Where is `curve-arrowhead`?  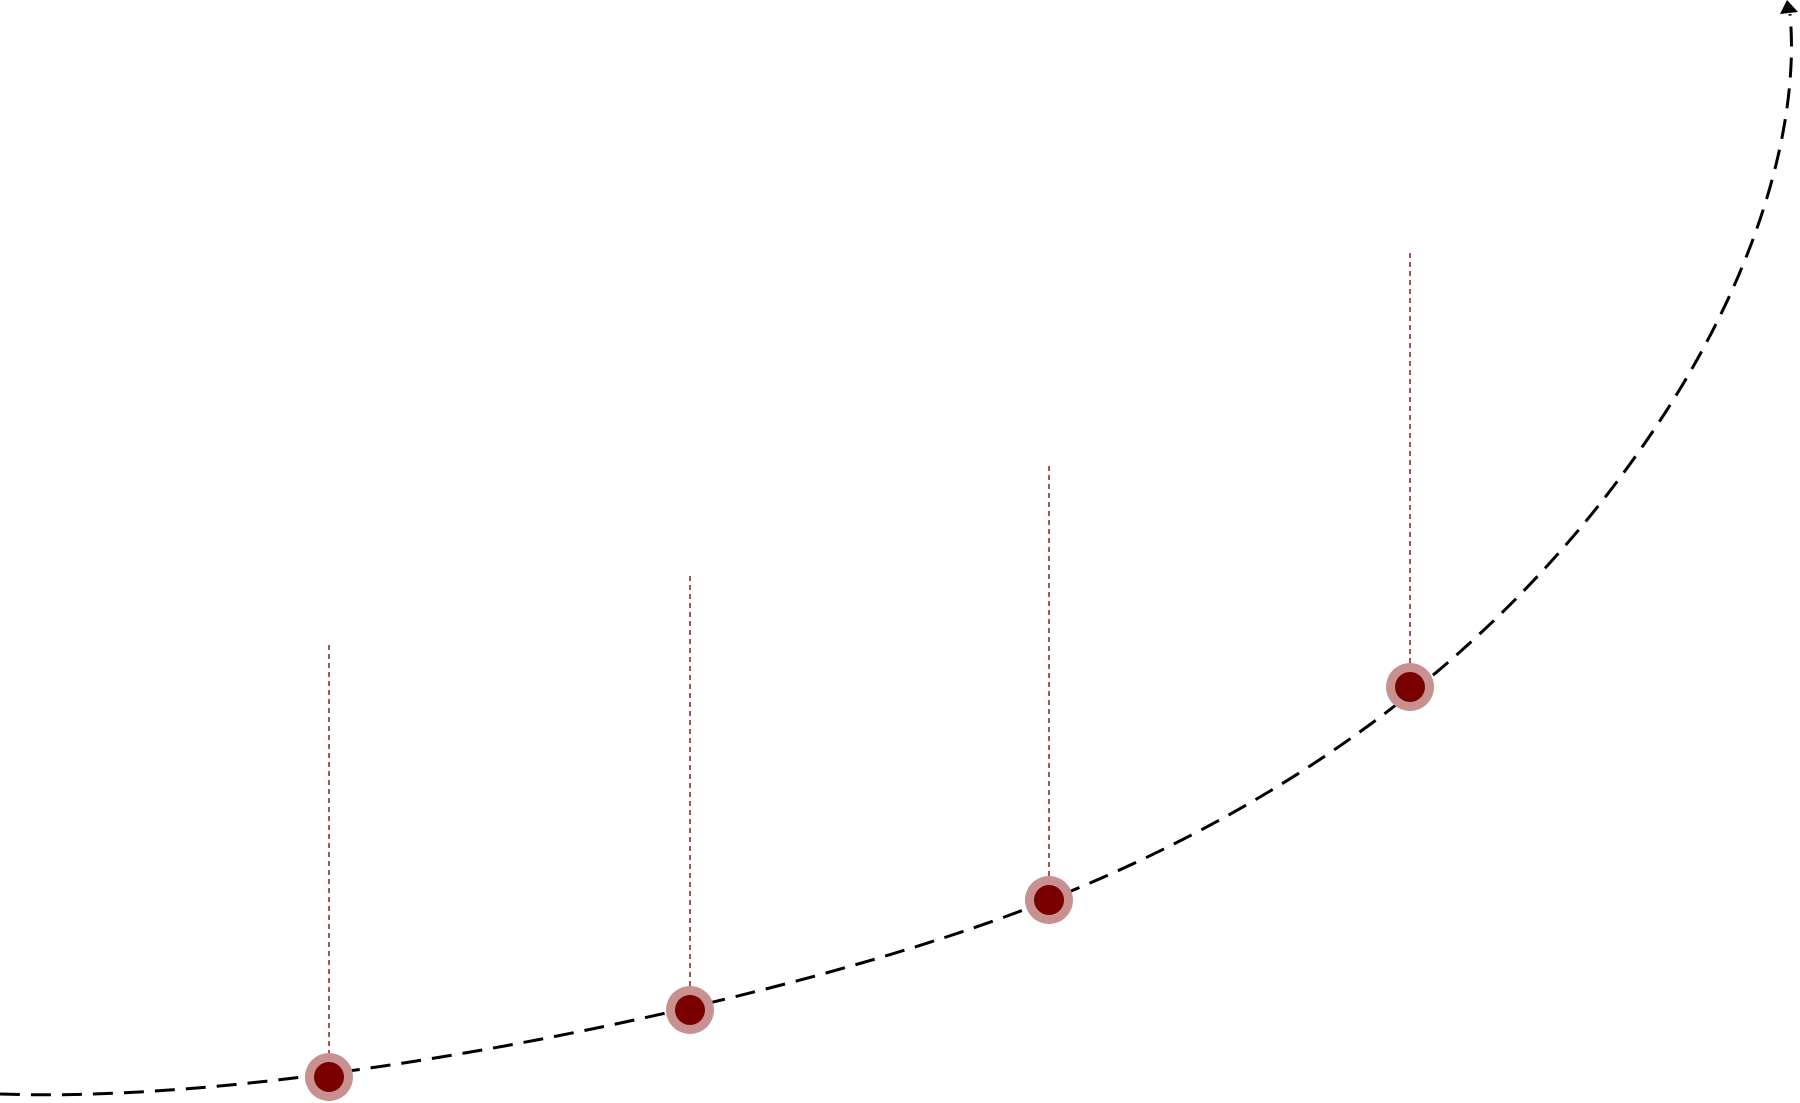
curve-arrowhead is located at coordinates (1789, 7).